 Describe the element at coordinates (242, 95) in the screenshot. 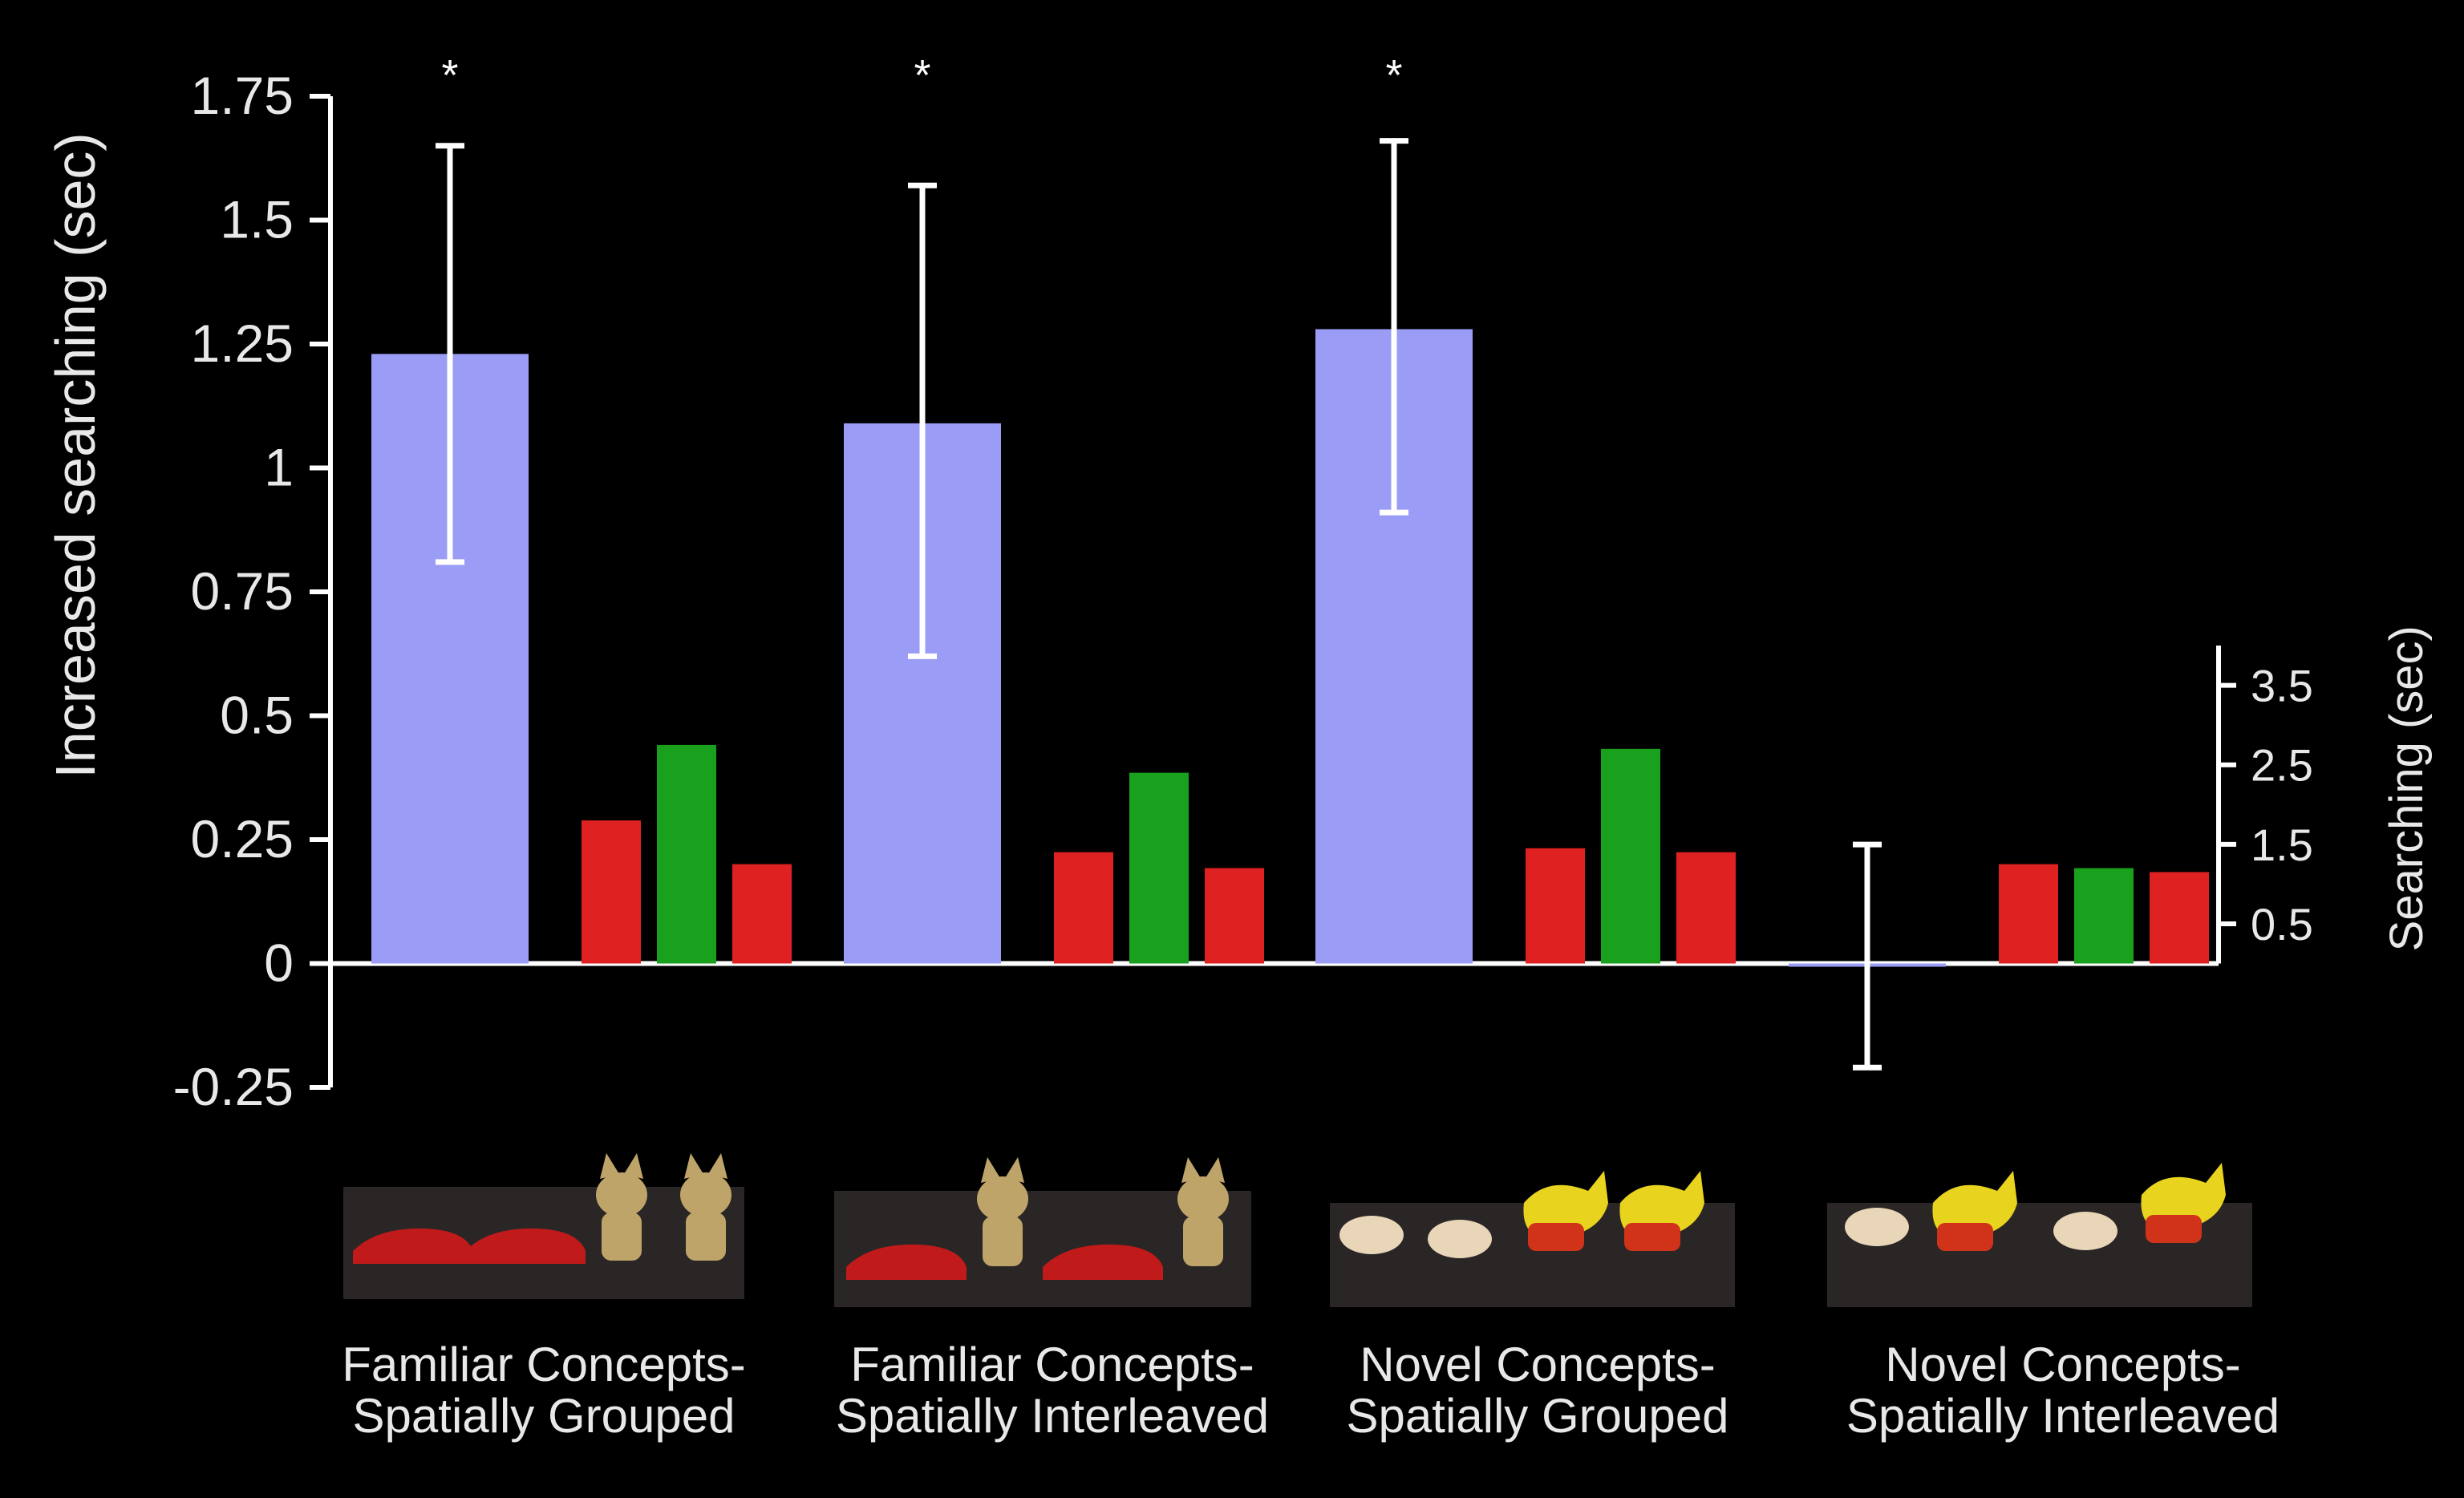

I see `y-axis-tick-label: 1.75` at that location.